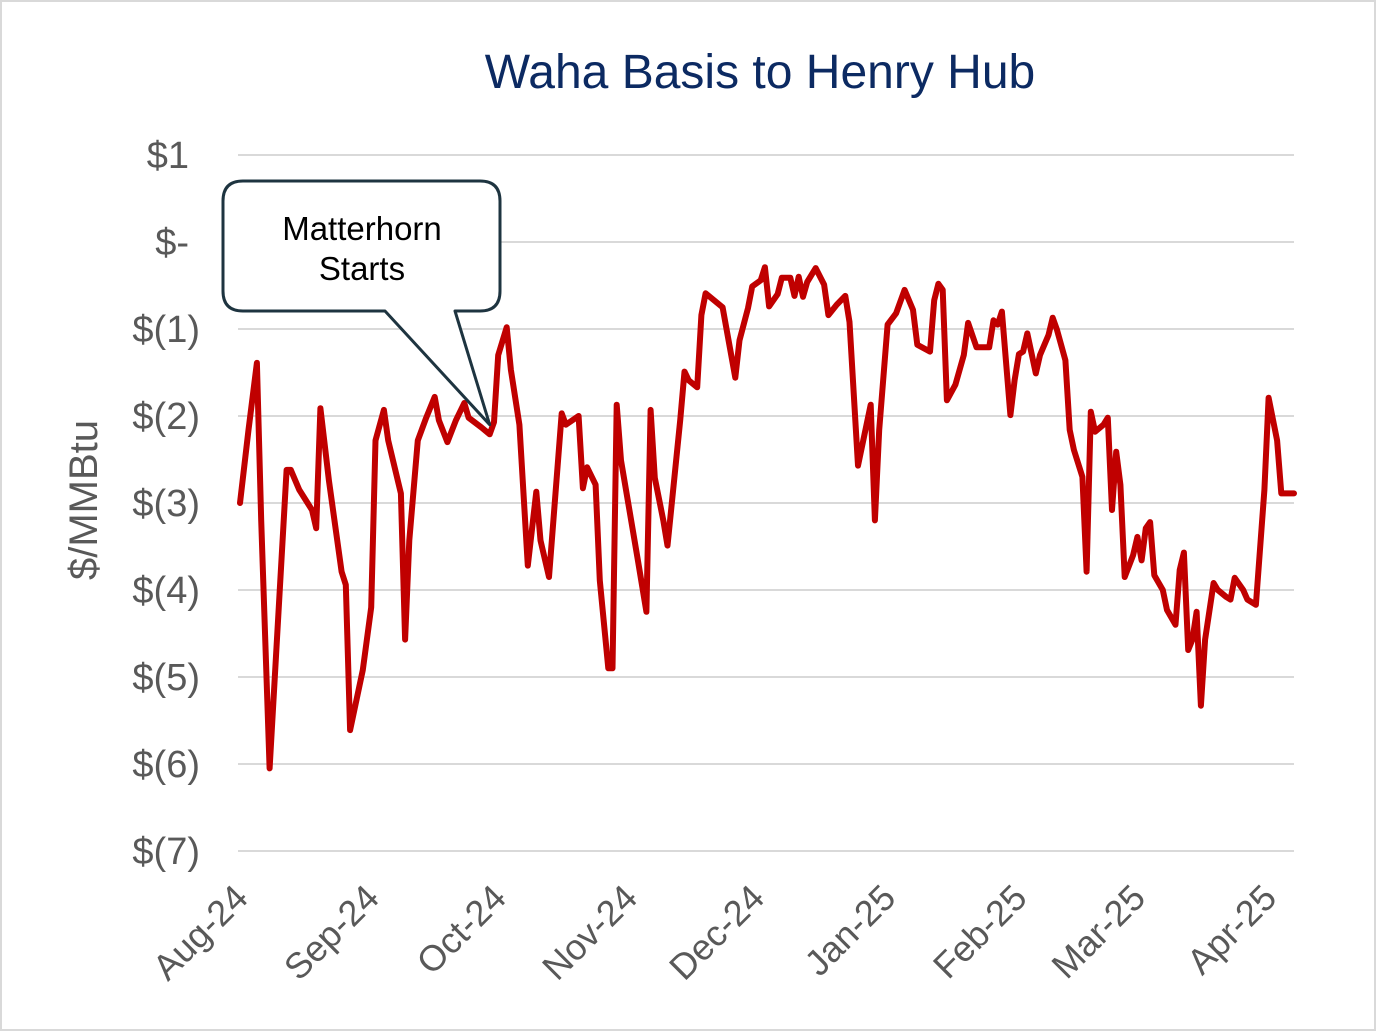 The height and width of the screenshot is (1031, 1376). What do you see at coordinates (84, 500) in the screenshot?
I see `y-axis-title: $/MMBtu` at bounding box center [84, 500].